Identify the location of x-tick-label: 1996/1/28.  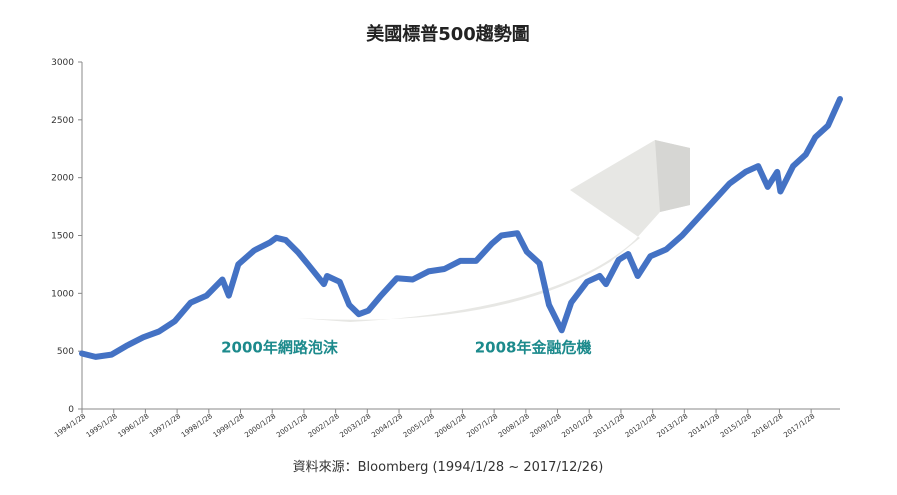
(134, 425).